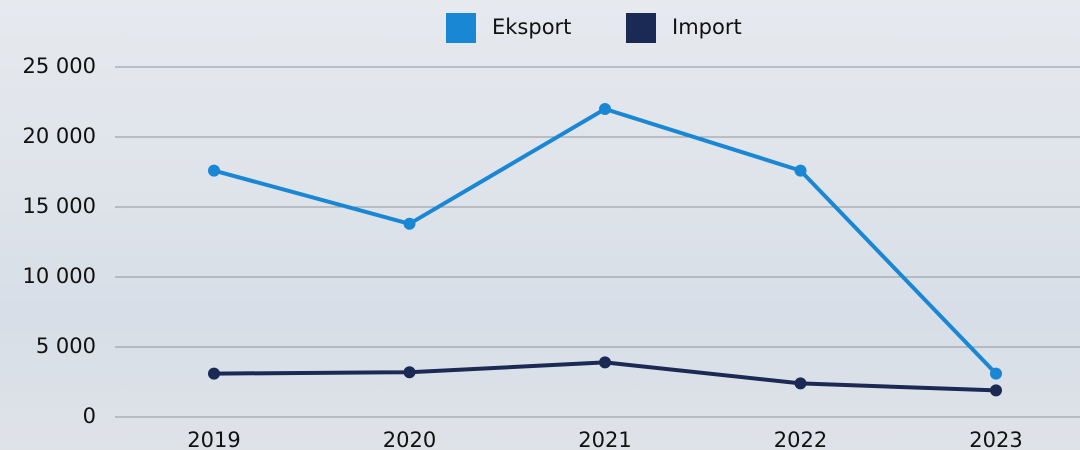 The height and width of the screenshot is (450, 1080). What do you see at coordinates (89, 416) in the screenshot?
I see `y-tick-label: 0` at bounding box center [89, 416].